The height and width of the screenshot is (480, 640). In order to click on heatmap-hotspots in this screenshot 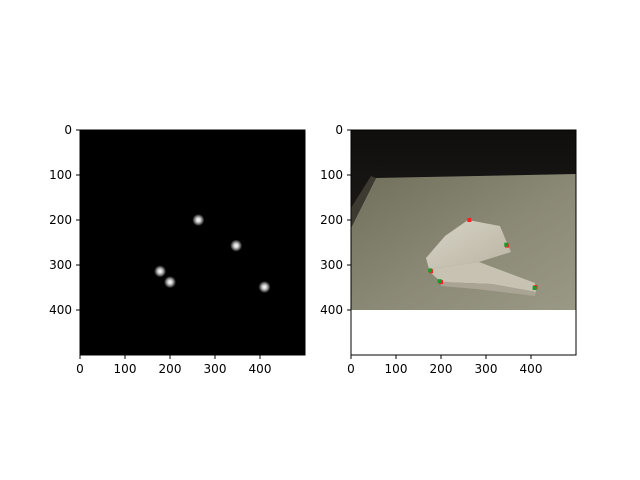, I will do `click(212, 254)`.